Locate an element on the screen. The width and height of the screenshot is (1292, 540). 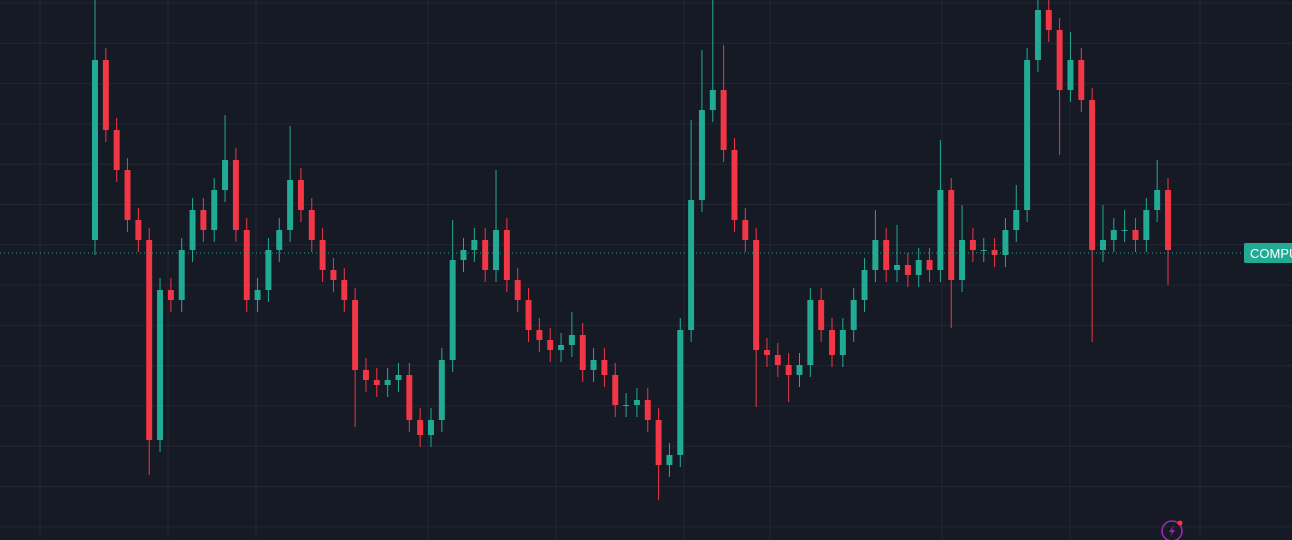
icon-dot is located at coordinates (1180, 523).